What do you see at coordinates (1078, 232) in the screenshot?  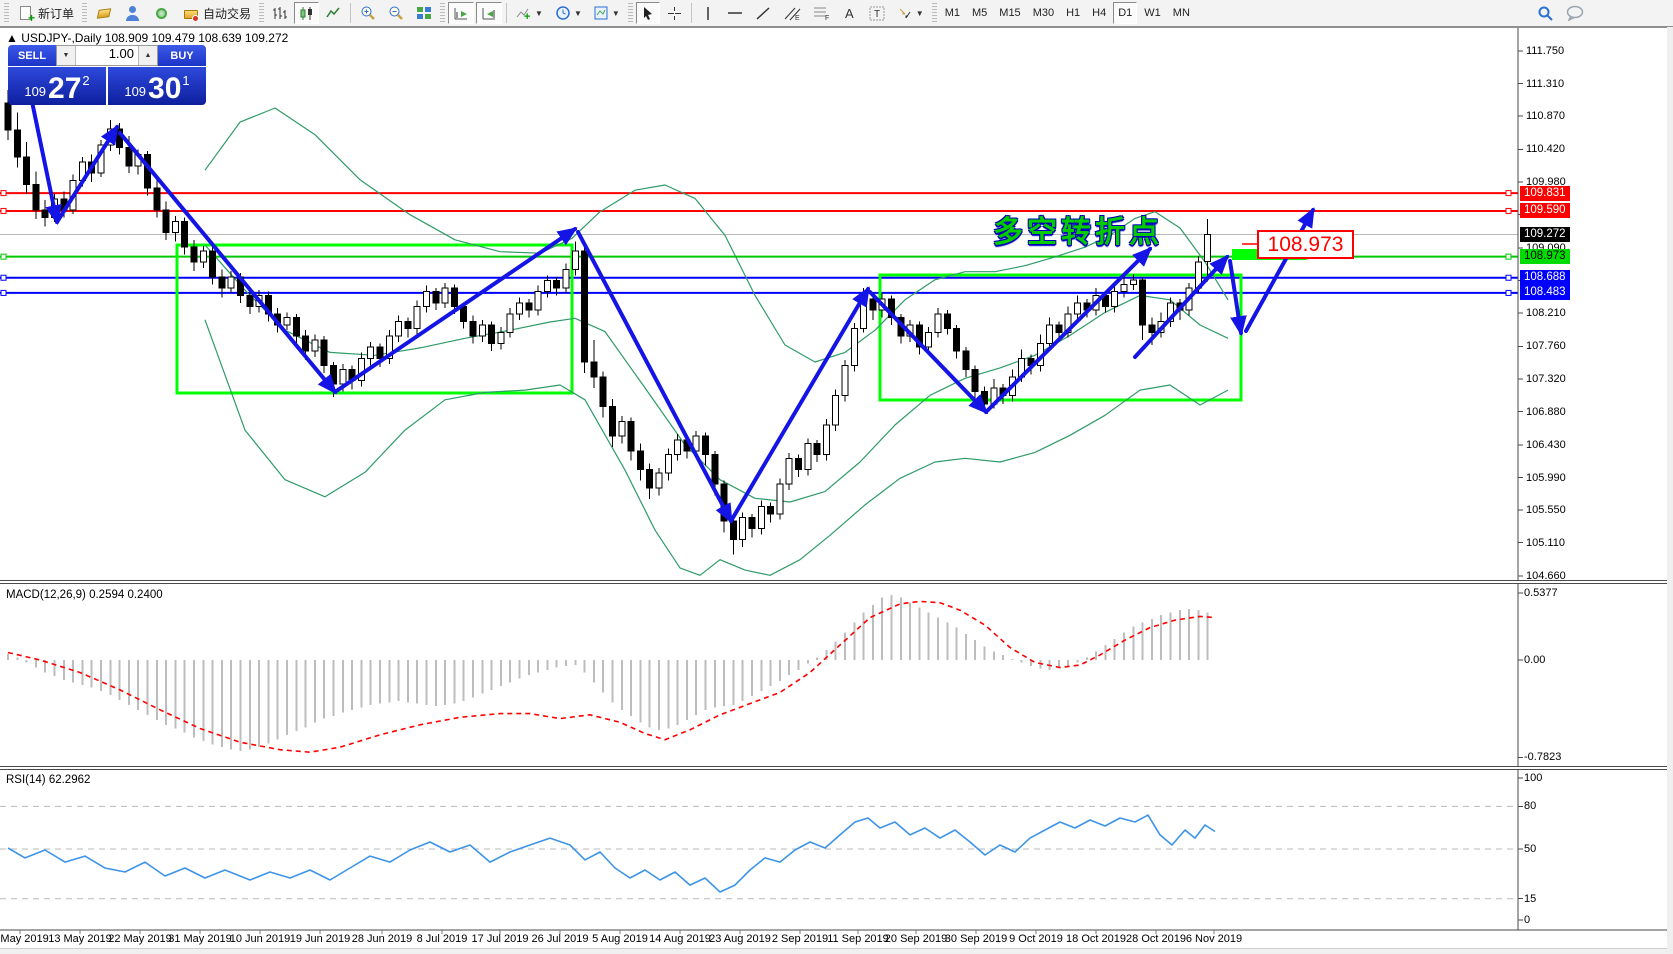 I see `turning-point-annotation: 多空转折点` at bounding box center [1078, 232].